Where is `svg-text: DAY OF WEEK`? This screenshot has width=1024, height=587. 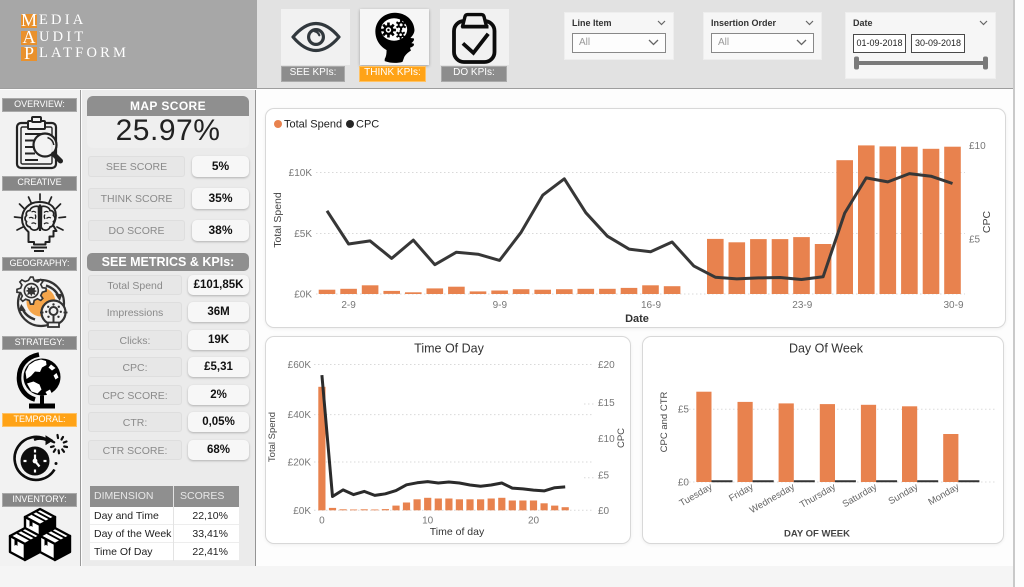
svg-text: DAY OF WEEK is located at coordinates (817, 534).